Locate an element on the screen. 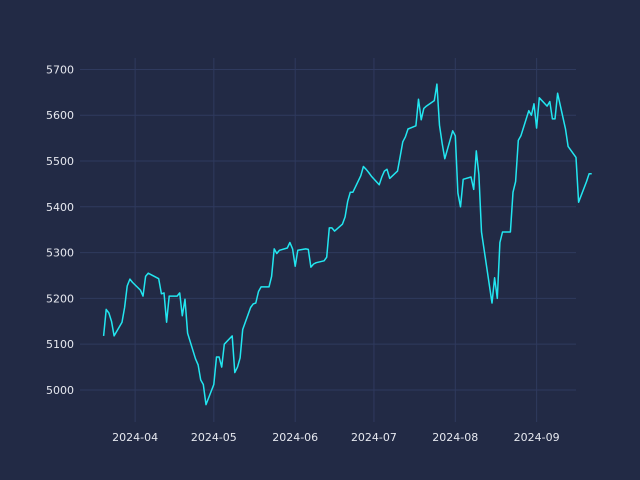 Image resolution: width=640 pixels, height=480 pixels. y-tick-label: 5100 is located at coordinates (60, 344).